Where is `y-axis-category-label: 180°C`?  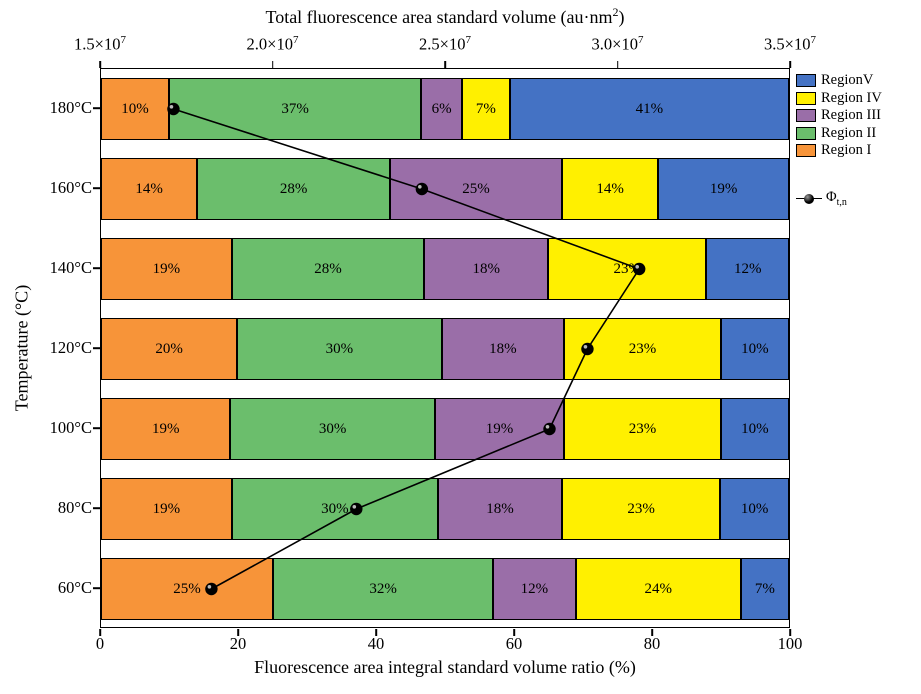
y-axis-category-label: 180°C is located at coordinates (70, 107).